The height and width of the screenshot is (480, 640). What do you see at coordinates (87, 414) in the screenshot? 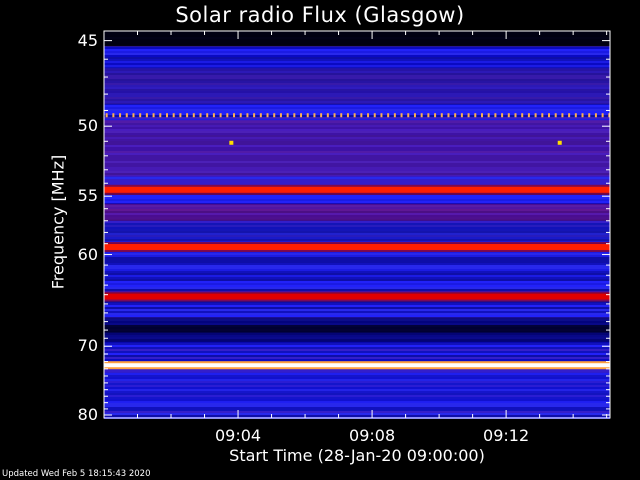
I see `y-tick-label: 80` at bounding box center [87, 414].